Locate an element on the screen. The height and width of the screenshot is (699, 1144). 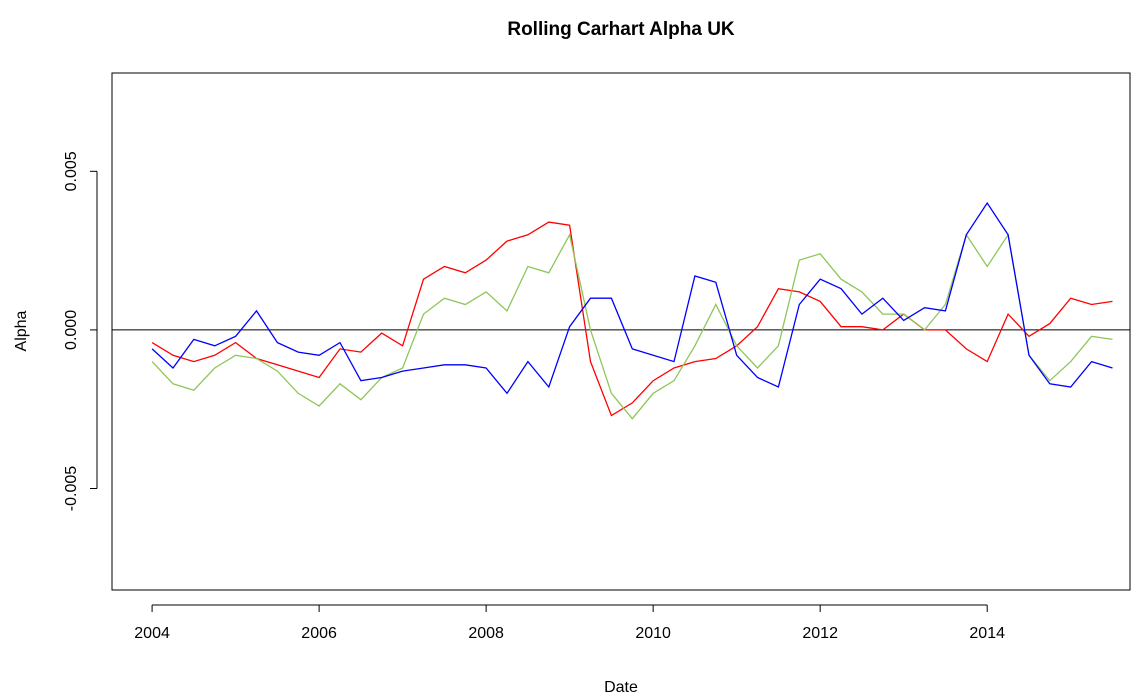
y-tick-label: 0.000 is located at coordinates (71, 330).